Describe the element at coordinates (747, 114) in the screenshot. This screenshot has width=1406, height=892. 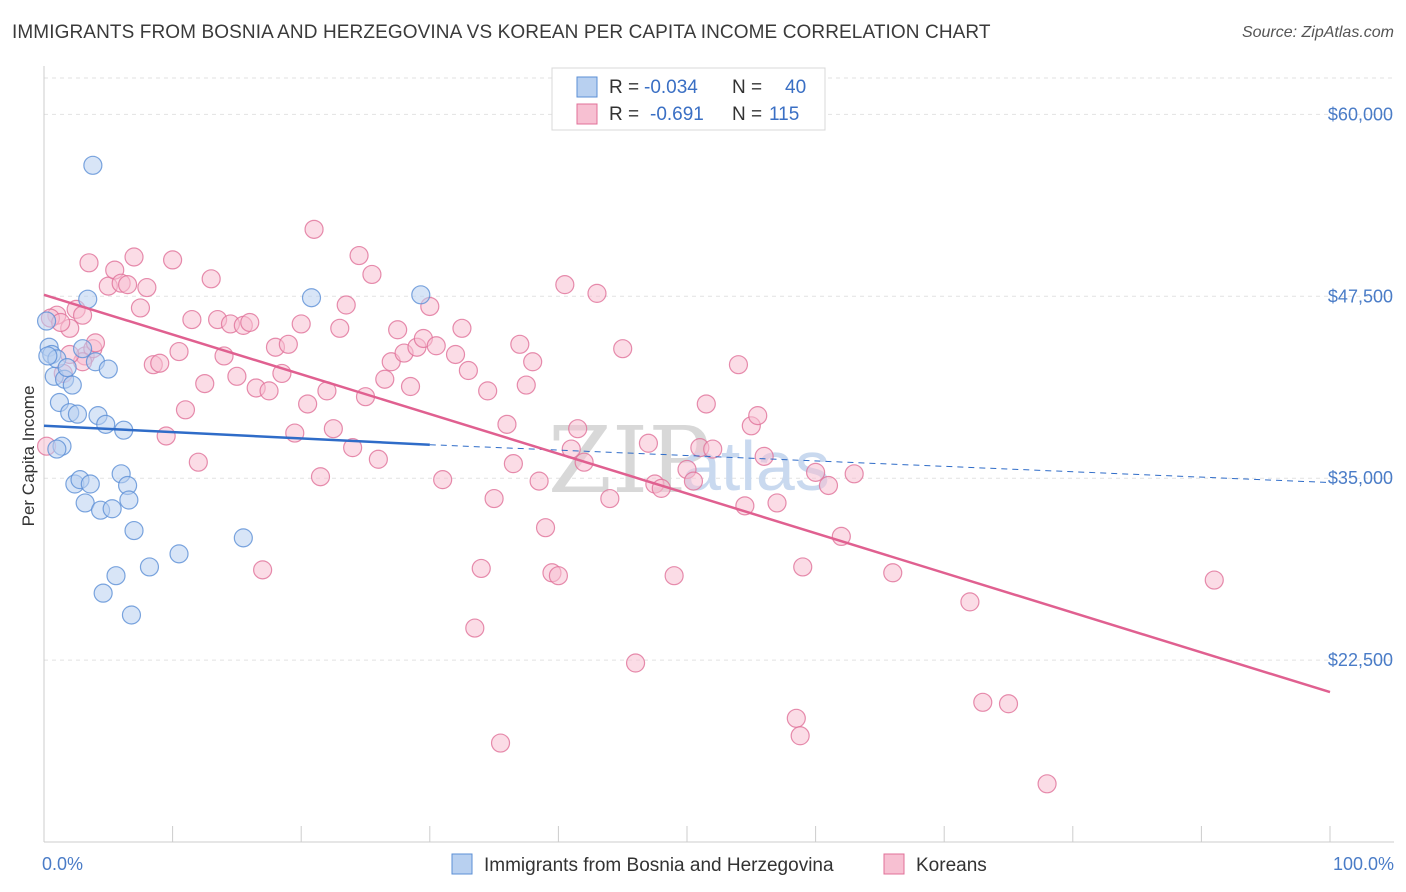
I see `legend-n-label-koreans: N =` at that location.